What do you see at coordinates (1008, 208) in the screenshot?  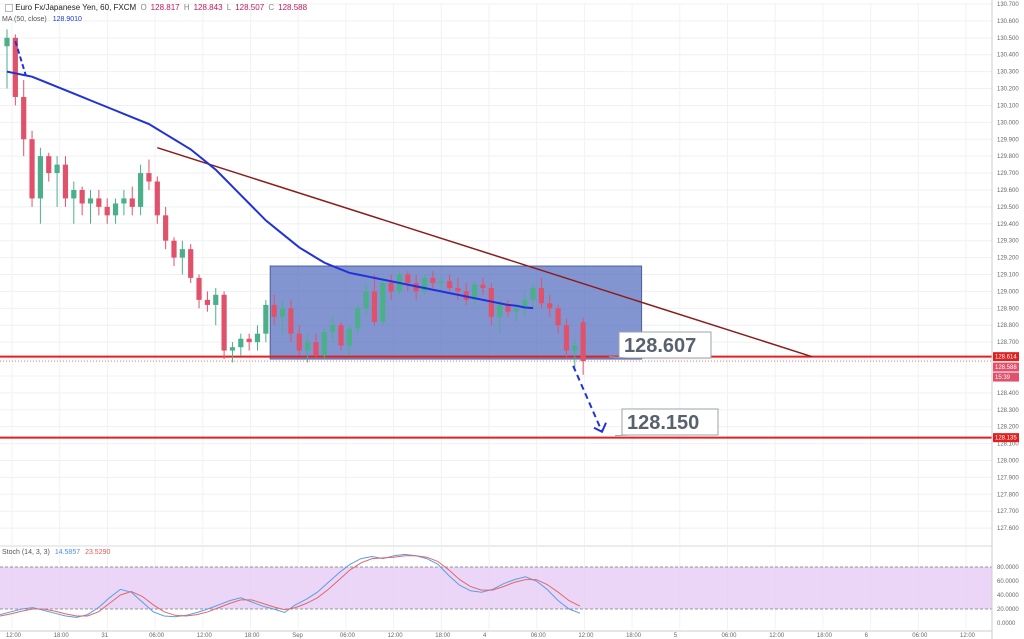 I see `price-tick-label: 129.500` at bounding box center [1008, 208].